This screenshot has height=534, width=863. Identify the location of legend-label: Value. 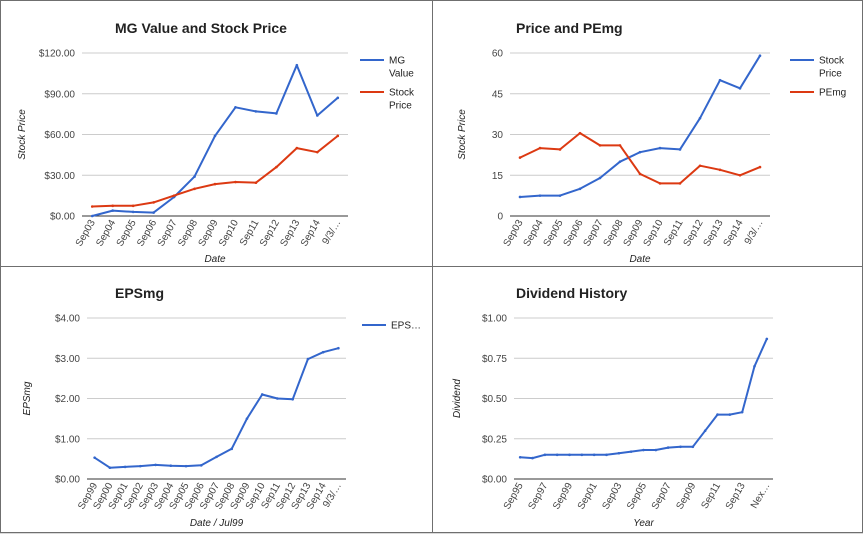
(401, 74).